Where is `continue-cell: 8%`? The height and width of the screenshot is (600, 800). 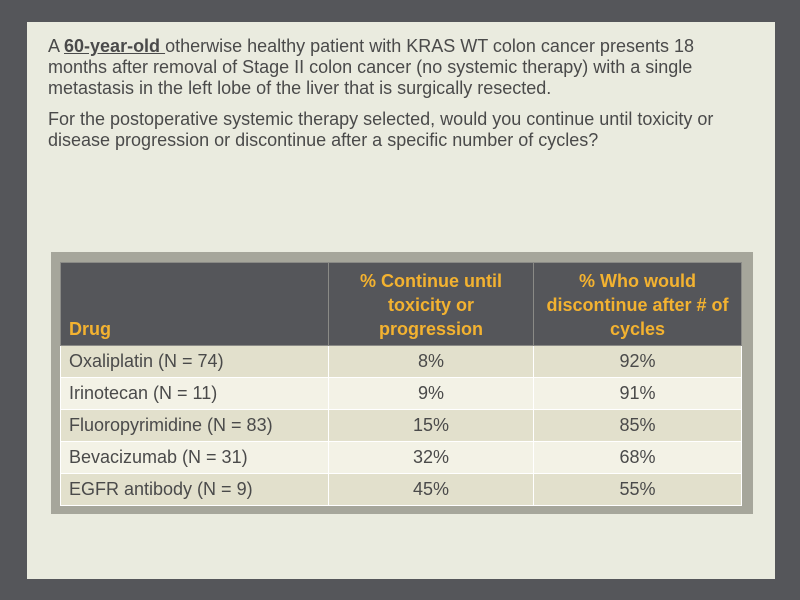 continue-cell: 8% is located at coordinates (431, 361).